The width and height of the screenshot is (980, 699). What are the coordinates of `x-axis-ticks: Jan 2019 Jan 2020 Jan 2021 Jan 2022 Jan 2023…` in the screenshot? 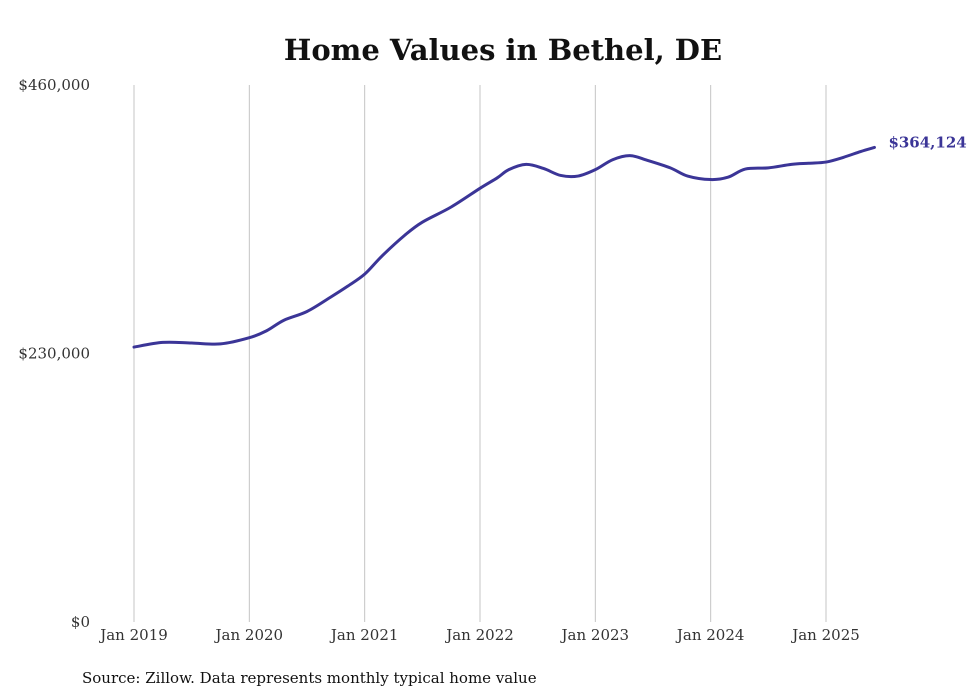 It's located at (479, 635).